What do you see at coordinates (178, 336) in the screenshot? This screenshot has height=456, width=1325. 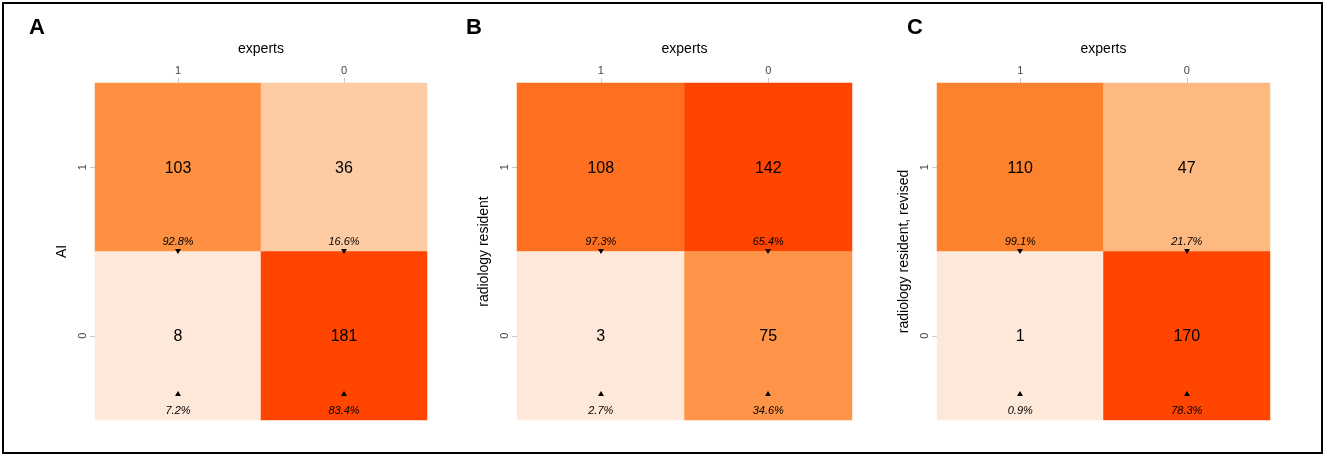 I see `data-label: 8` at bounding box center [178, 336].